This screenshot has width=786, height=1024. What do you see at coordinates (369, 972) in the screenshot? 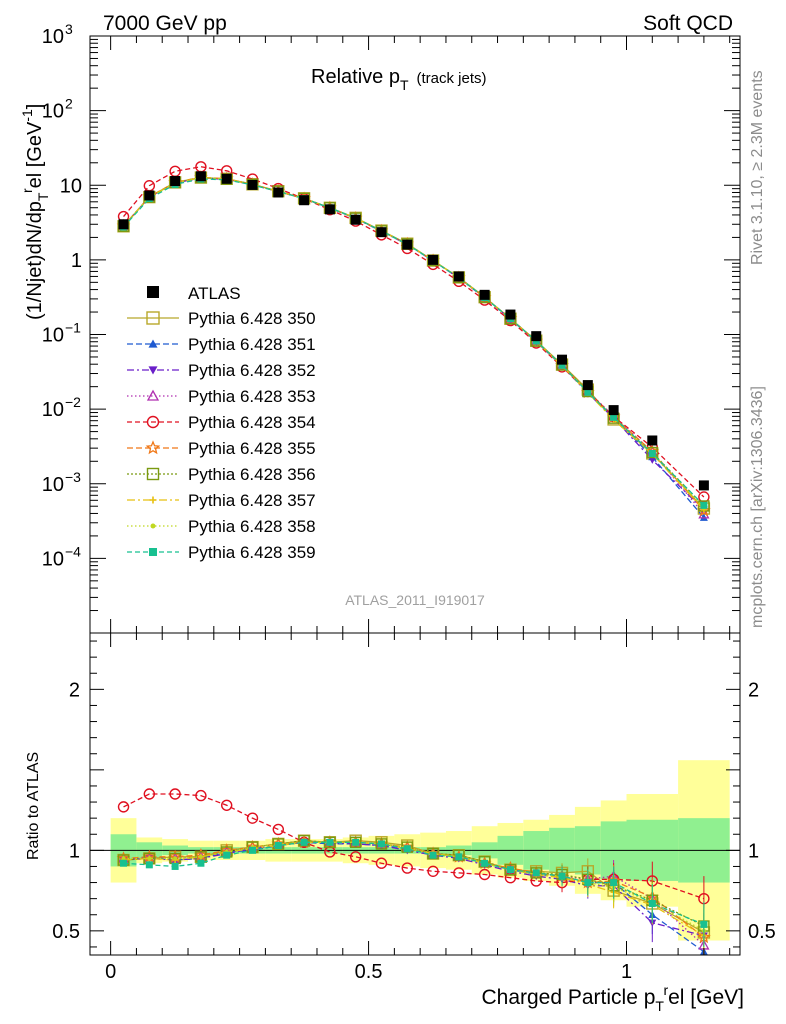
I see `x-tick-label: 0.5` at bounding box center [369, 972].